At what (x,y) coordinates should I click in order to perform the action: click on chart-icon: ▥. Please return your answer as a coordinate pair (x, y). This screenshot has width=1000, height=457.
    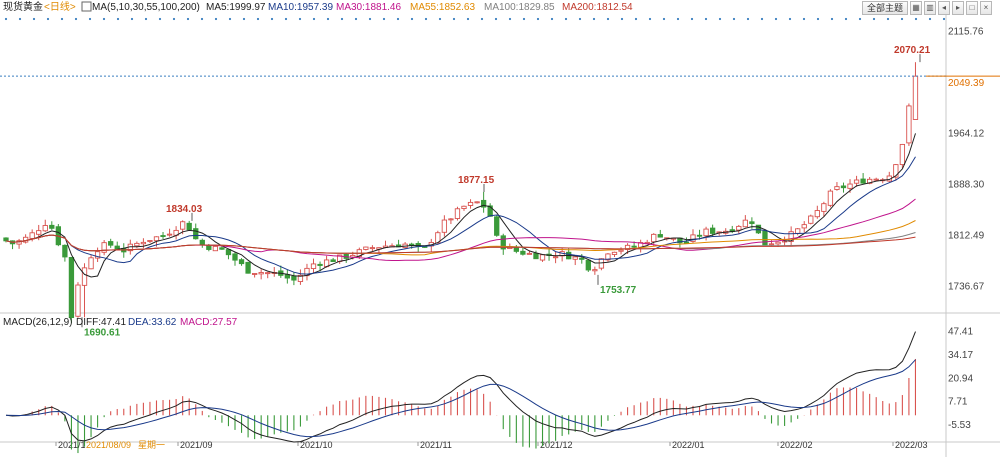
    Looking at the image, I should click on (930, 8).